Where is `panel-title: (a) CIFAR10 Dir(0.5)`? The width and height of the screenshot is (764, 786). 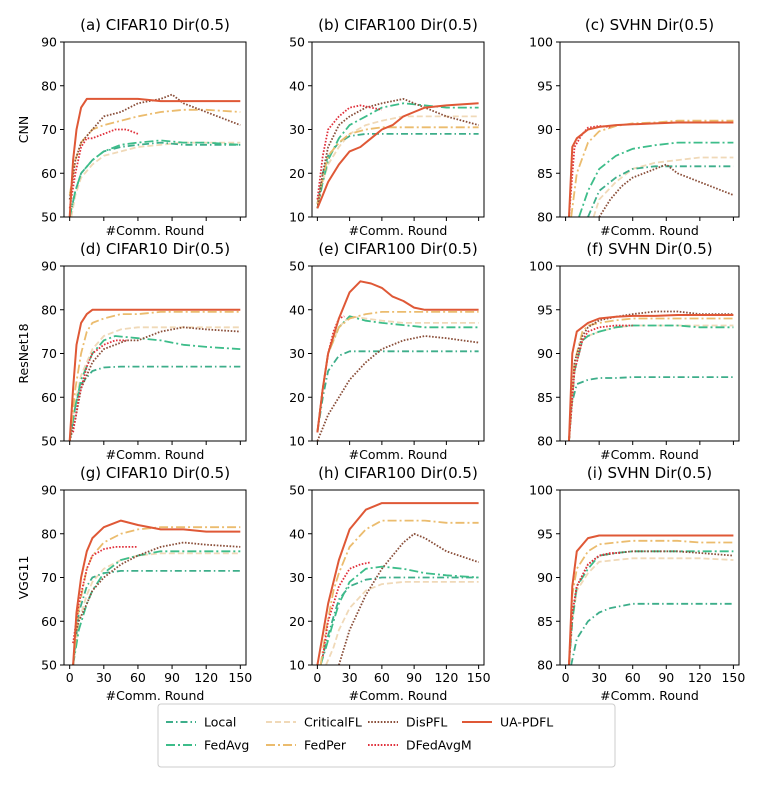
panel-title: (a) CIFAR10 Dir(0.5) is located at coordinates (155, 25).